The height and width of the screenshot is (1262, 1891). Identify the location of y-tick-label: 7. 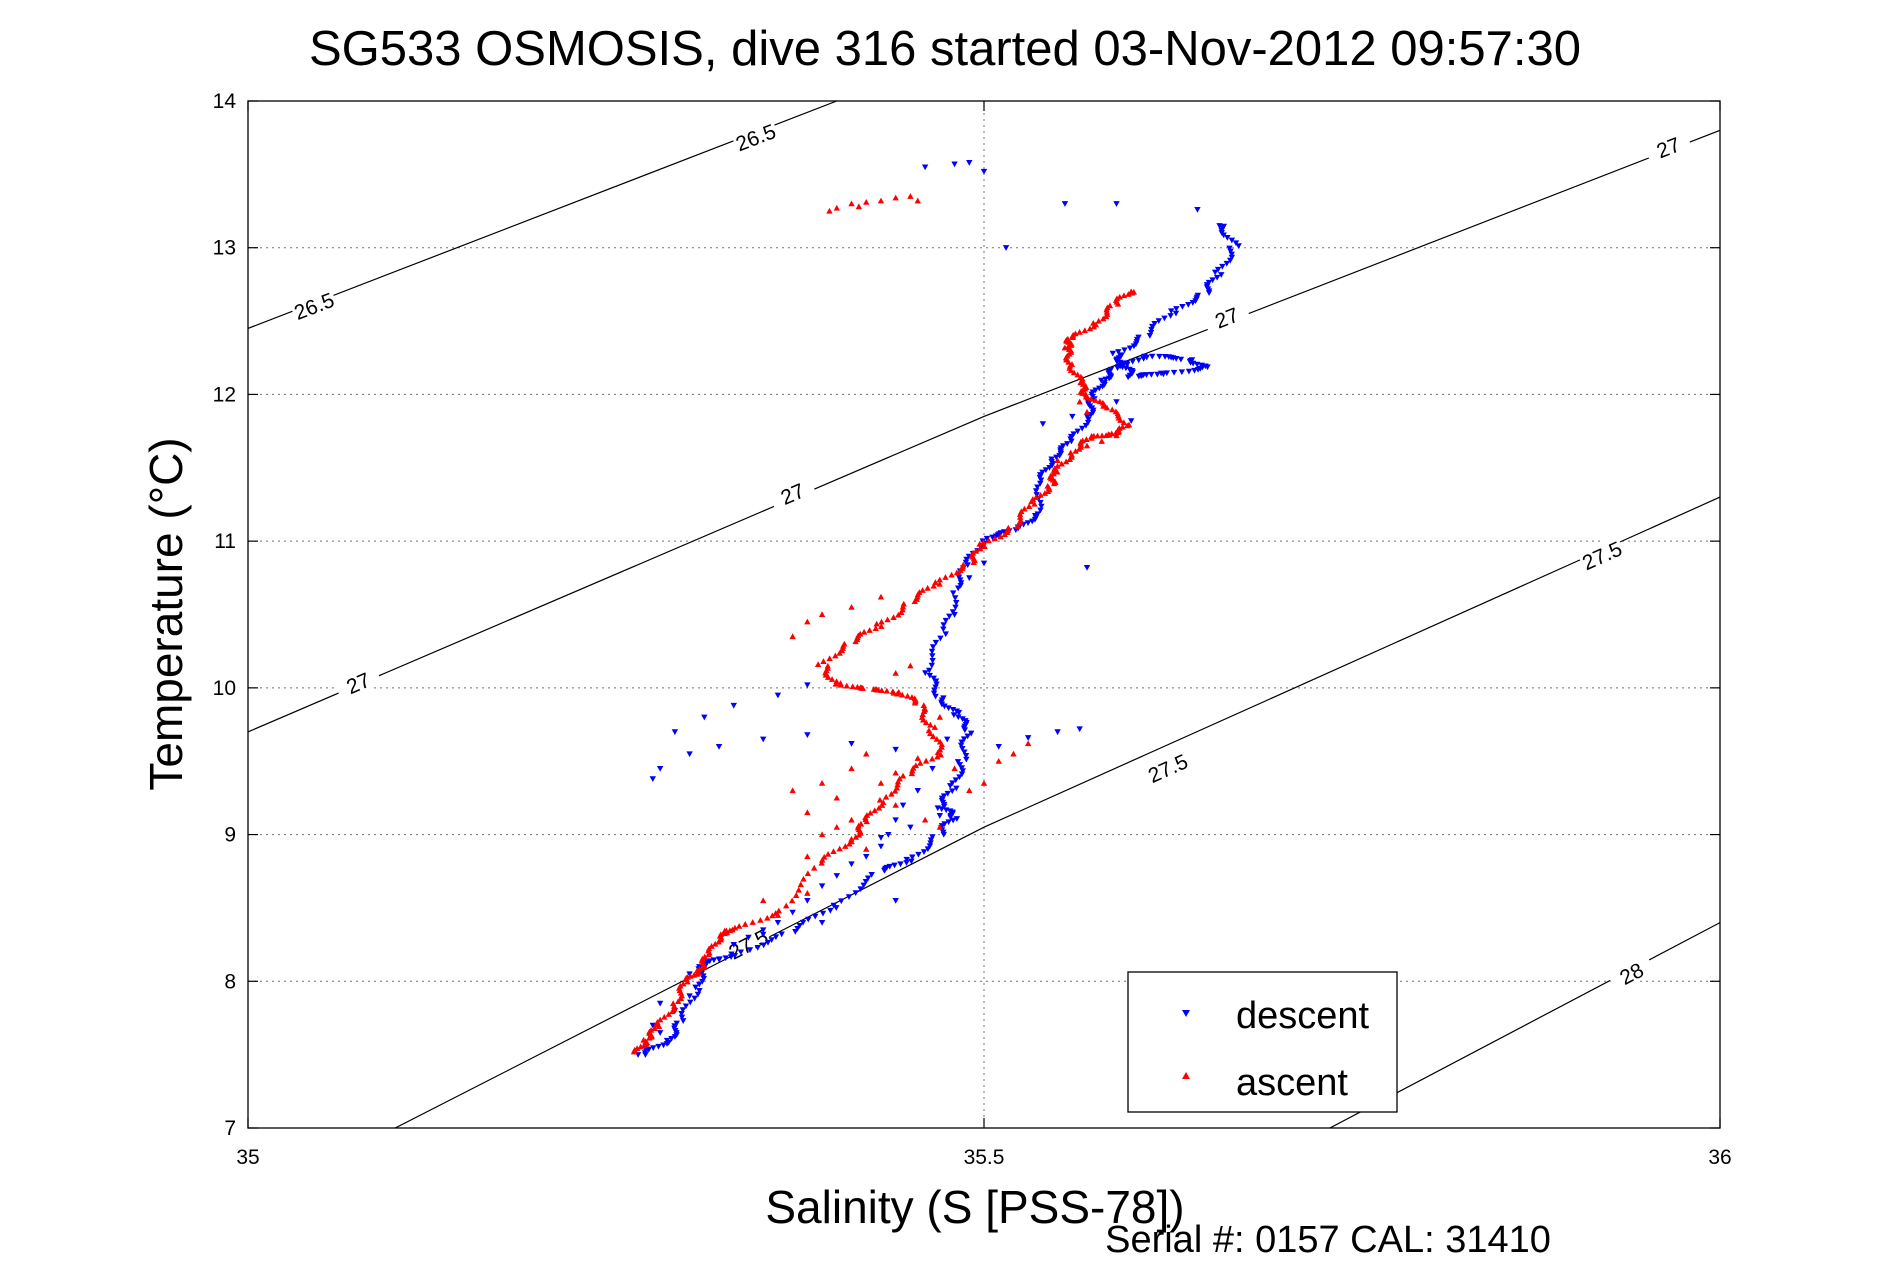
(230, 1128).